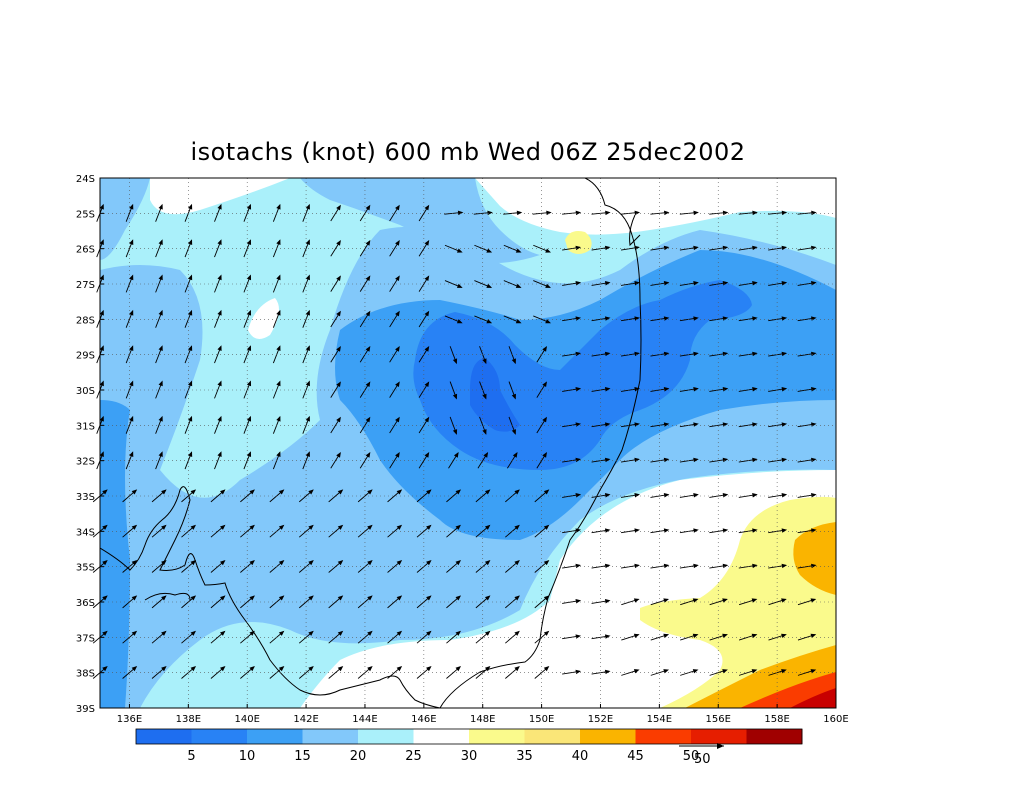 Image resolution: width=1024 pixels, height=800 pixels. Describe the element at coordinates (85, 426) in the screenshot. I see `lat-label: 31S` at that location.